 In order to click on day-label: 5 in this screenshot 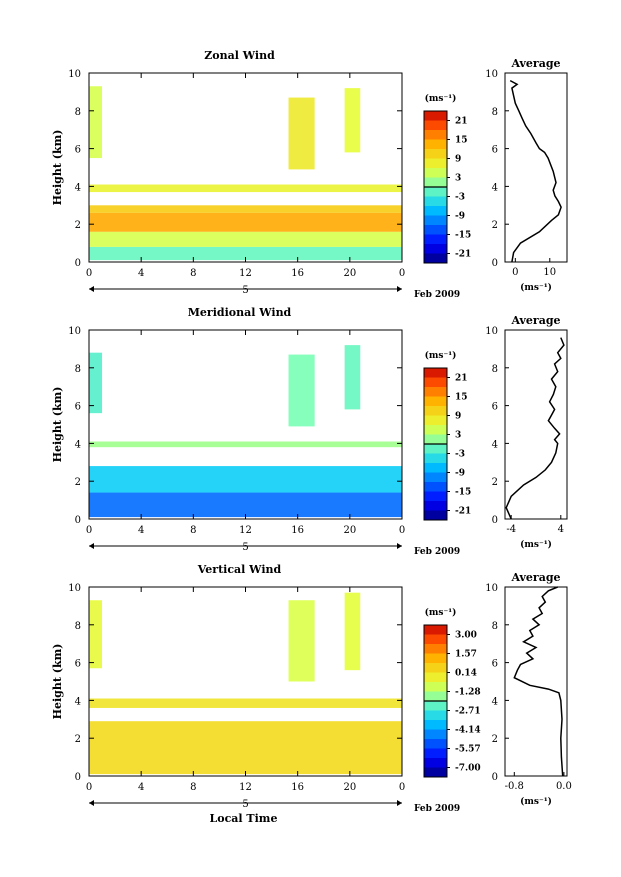, I will do `click(245, 290)`.